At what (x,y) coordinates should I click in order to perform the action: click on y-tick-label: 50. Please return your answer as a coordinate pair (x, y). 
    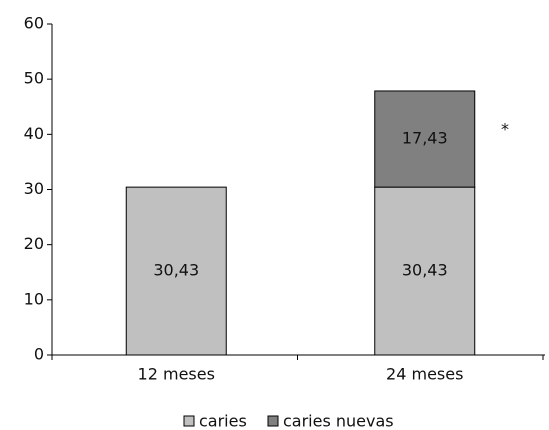
    Looking at the image, I should click on (34, 78).